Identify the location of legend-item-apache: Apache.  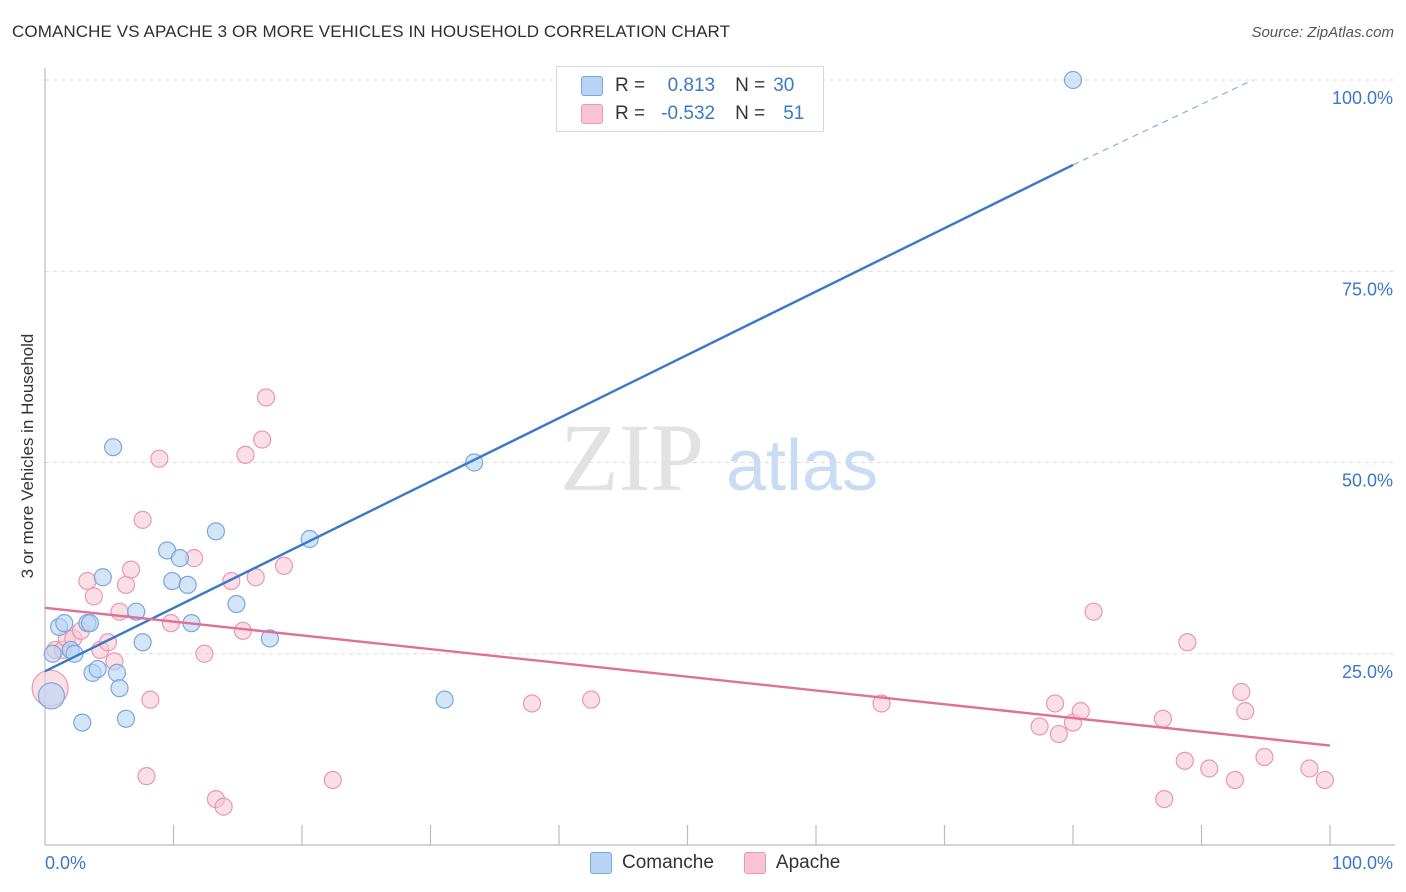
(792, 863).